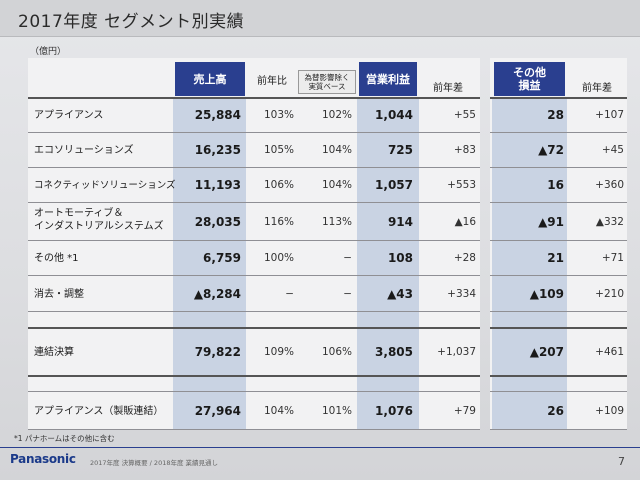  Describe the element at coordinates (217, 294) in the screenshot. I see `row-sales: ▲8,284` at that location.